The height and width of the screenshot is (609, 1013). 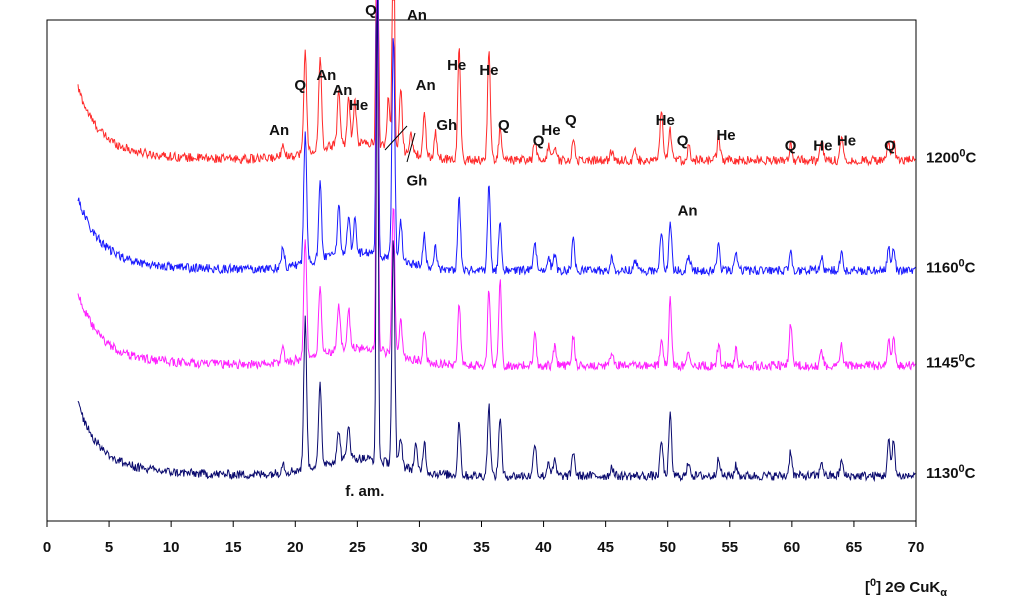 I want to click on peak-label-17: Q, so click(x=683, y=140).